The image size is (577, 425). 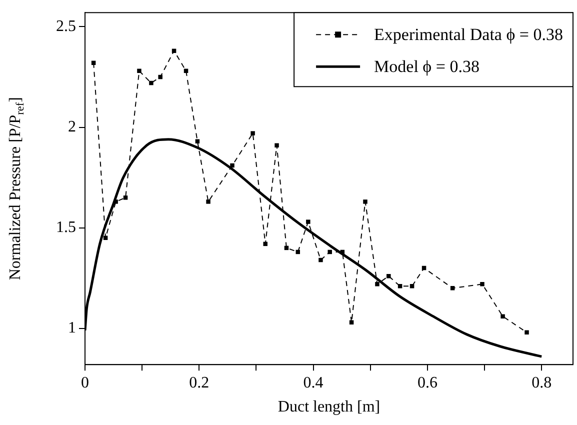 I want to click on x-axis-title: Duct length [m], so click(x=329, y=407).